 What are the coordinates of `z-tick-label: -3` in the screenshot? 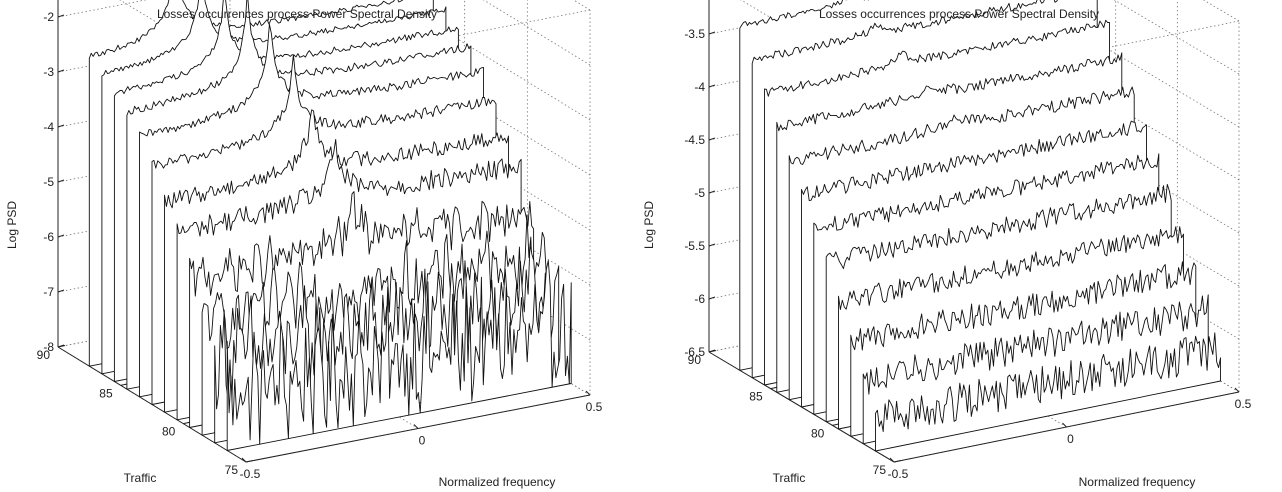 It's located at (48, 72).